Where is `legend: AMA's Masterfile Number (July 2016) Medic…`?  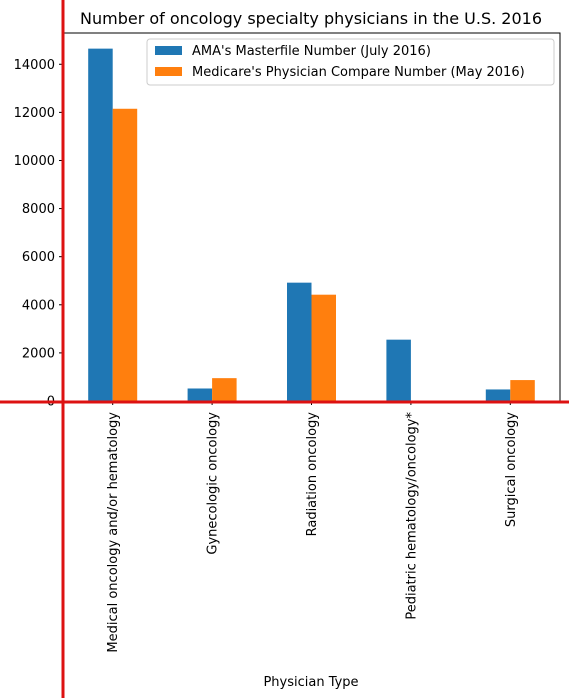 legend: AMA's Masterfile Number (July 2016) Medic… is located at coordinates (350, 62).